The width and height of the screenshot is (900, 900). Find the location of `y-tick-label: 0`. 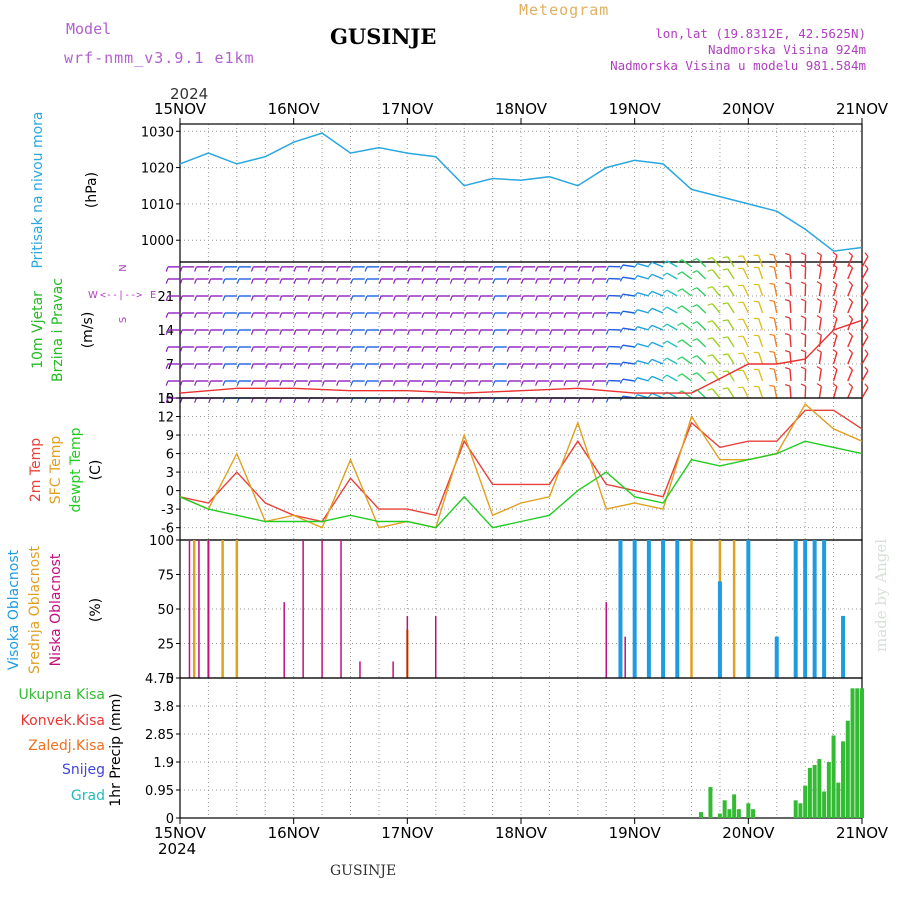

y-tick-label: 0 is located at coordinates (170, 492).